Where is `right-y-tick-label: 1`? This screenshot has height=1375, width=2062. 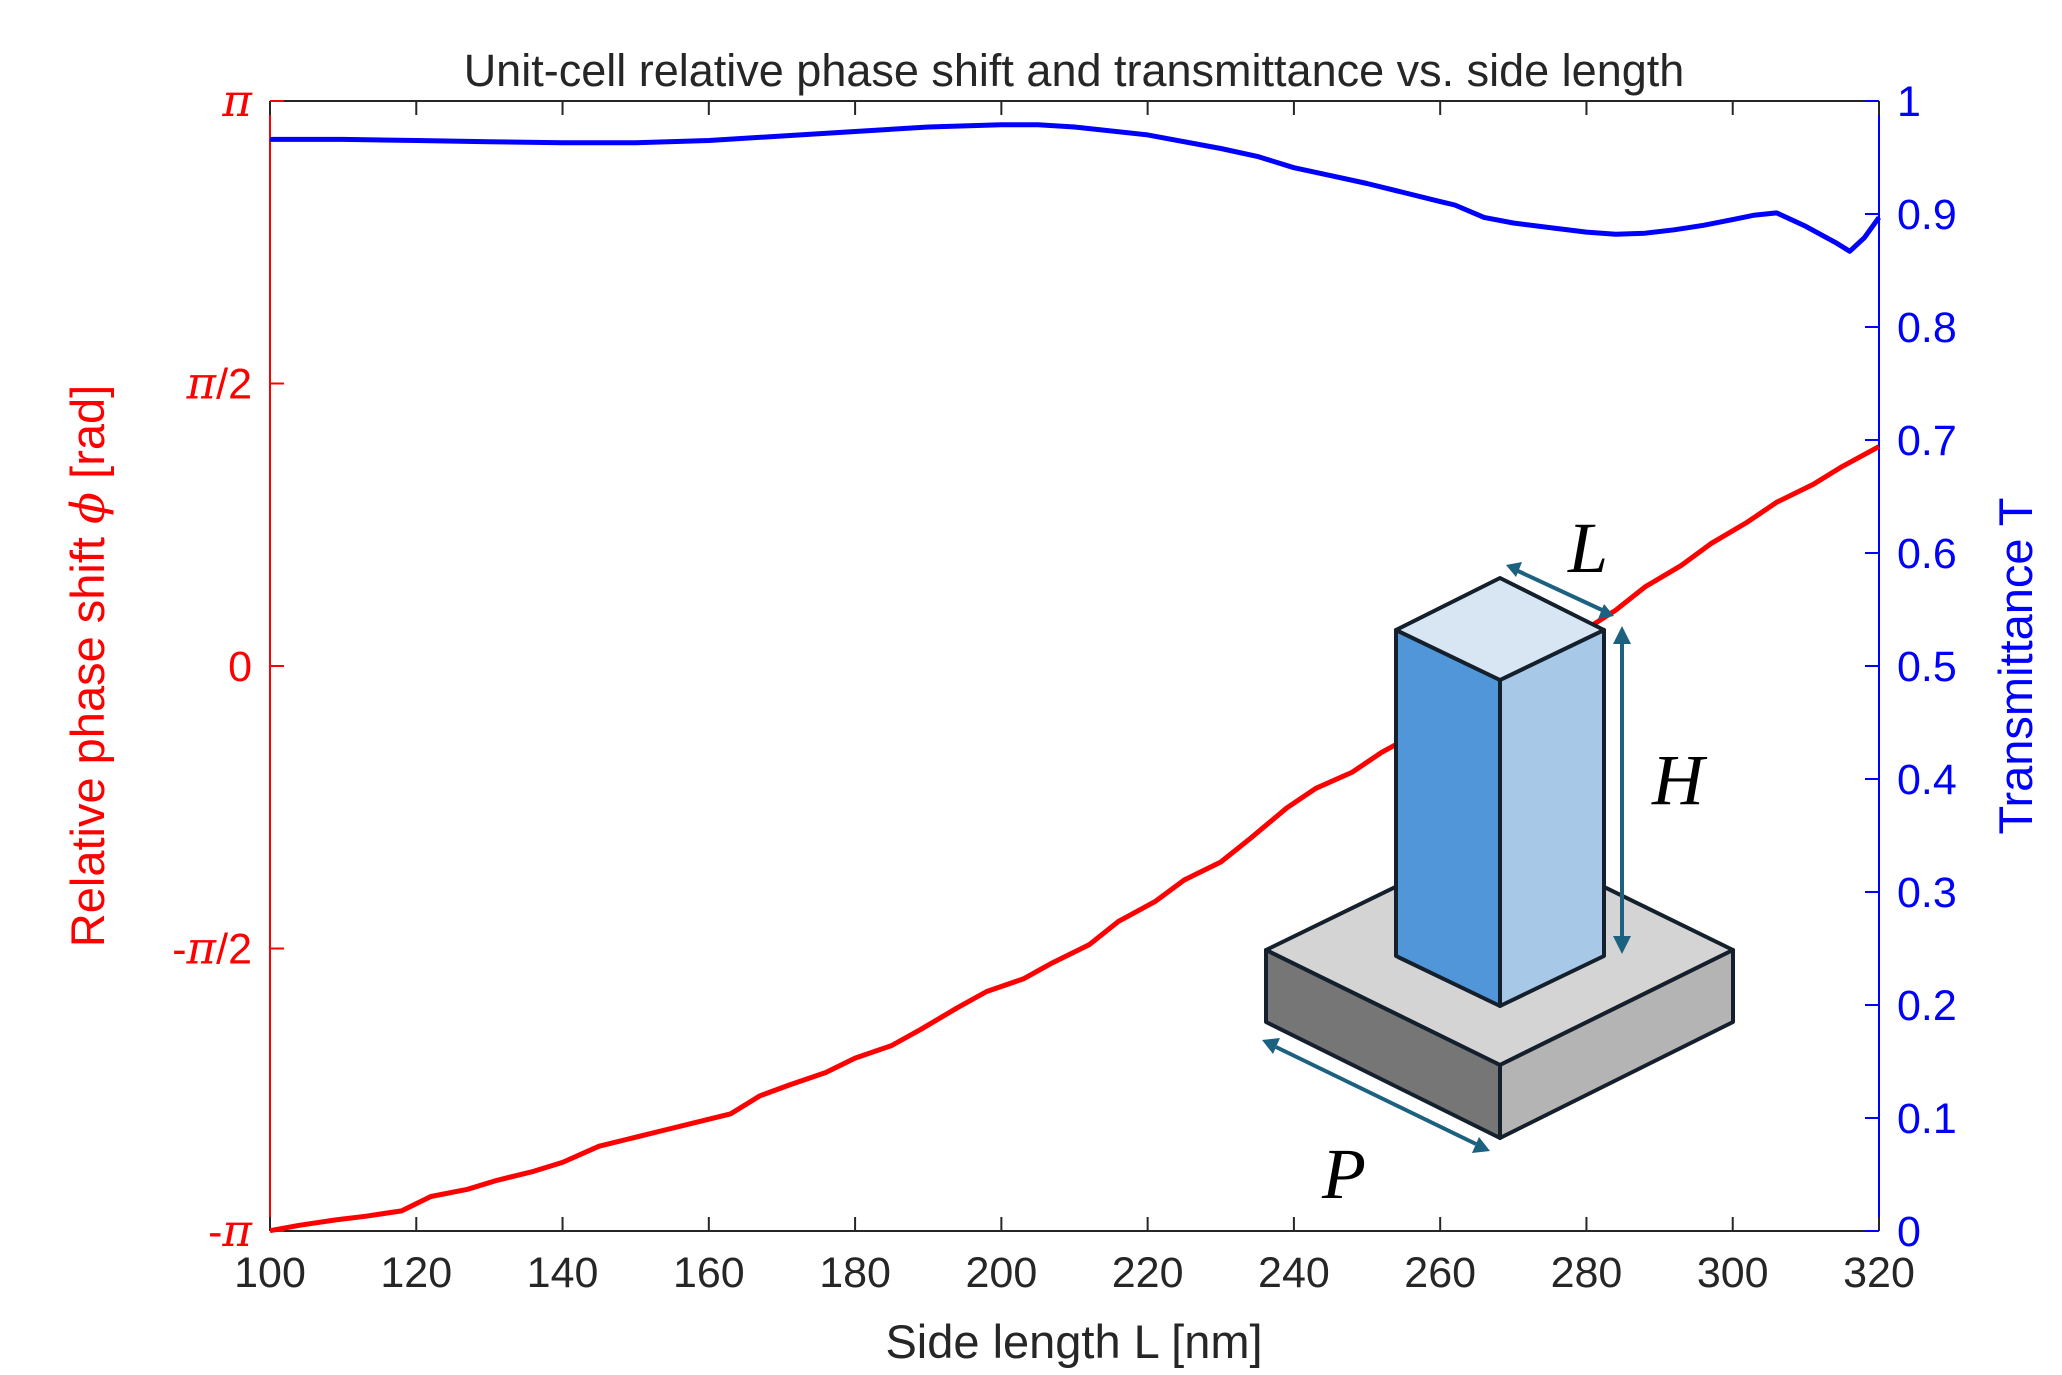 right-y-tick-label: 1 is located at coordinates (1909, 102).